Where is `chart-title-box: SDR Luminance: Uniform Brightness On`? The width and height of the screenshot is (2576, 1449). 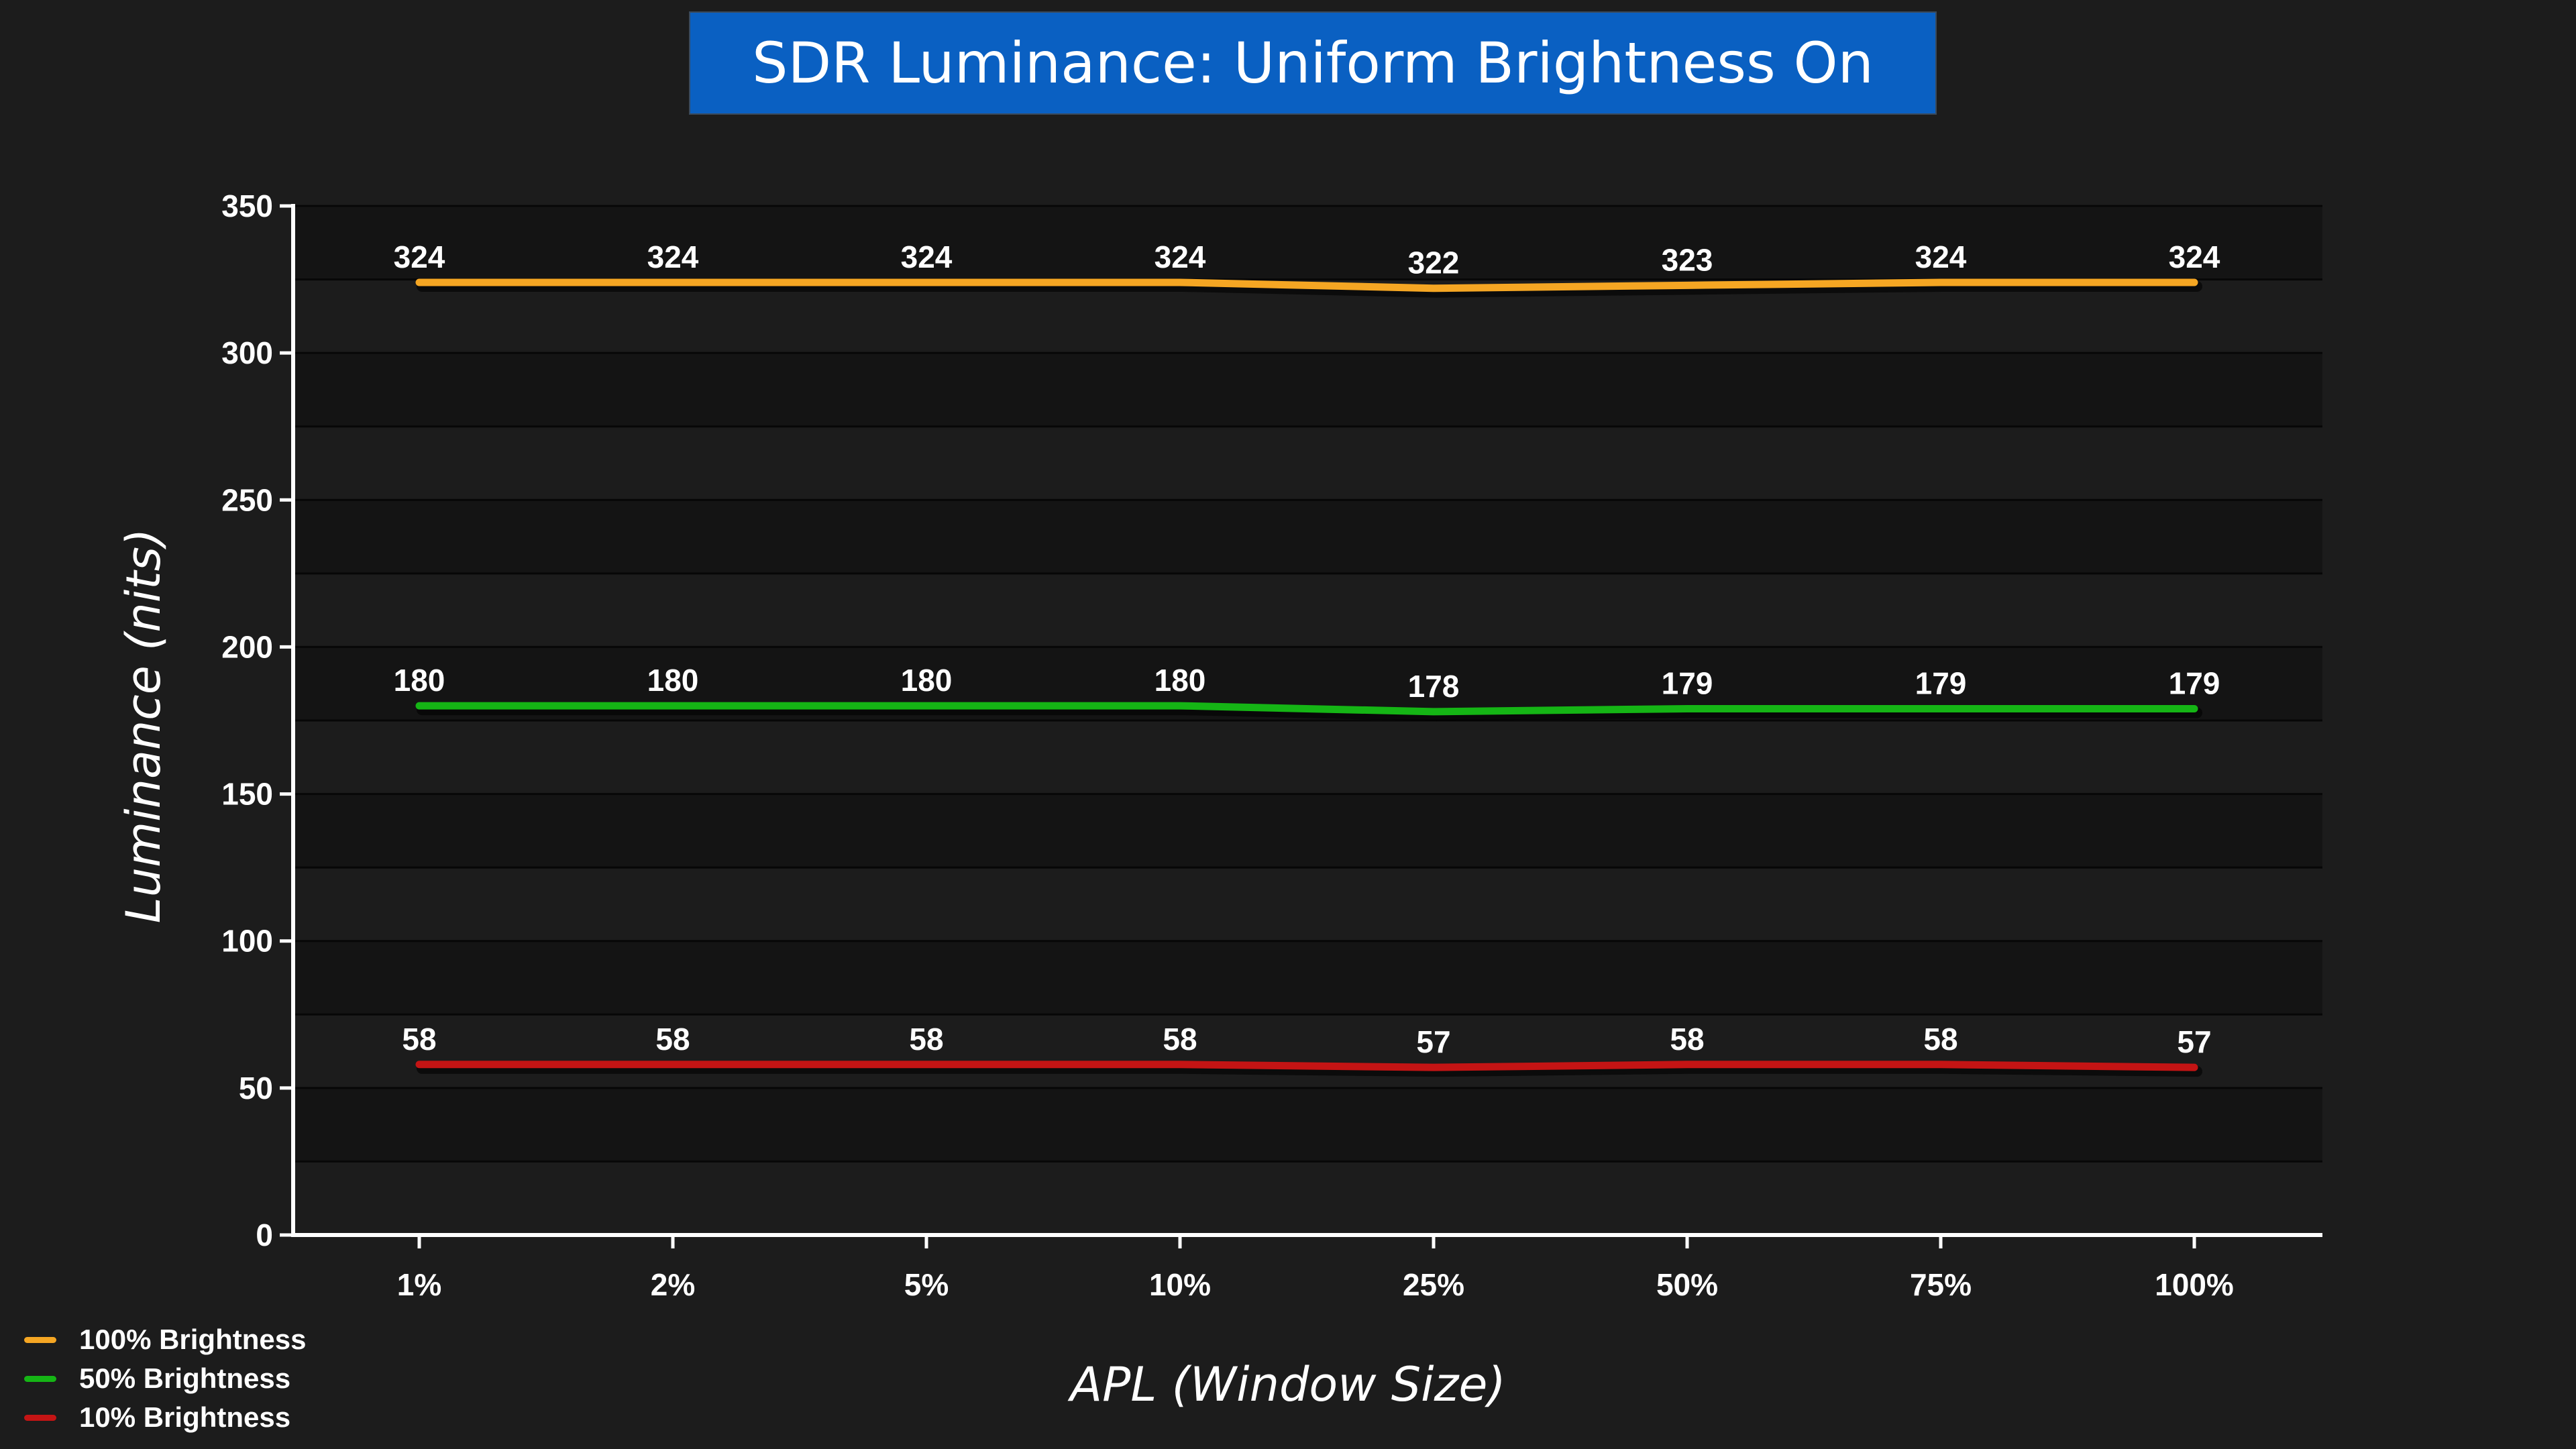
chart-title-box: SDR Luminance: Uniform Brightness On is located at coordinates (1313, 63).